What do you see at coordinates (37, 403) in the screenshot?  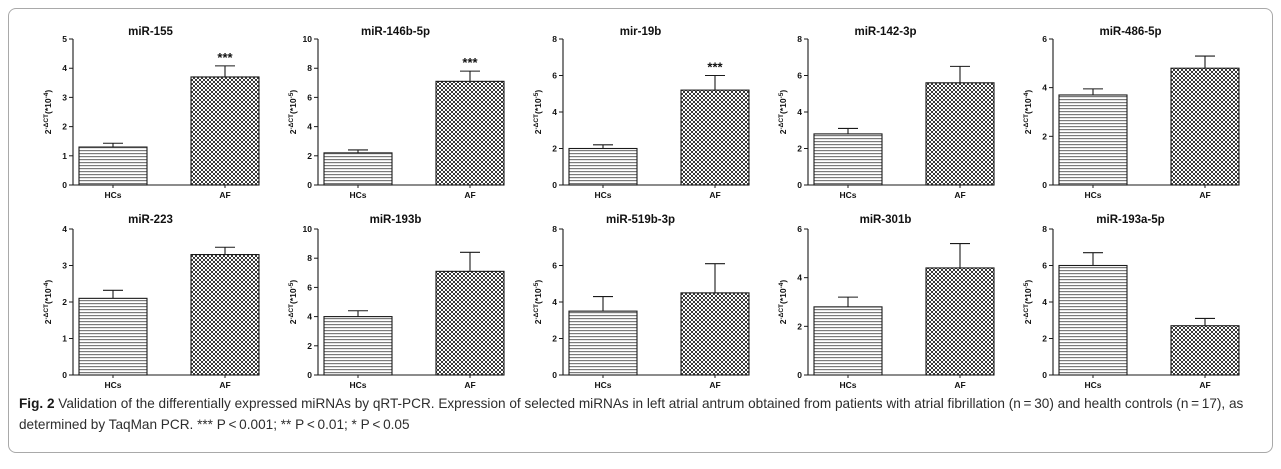 I see `figure-label: Fig. 2` at bounding box center [37, 403].